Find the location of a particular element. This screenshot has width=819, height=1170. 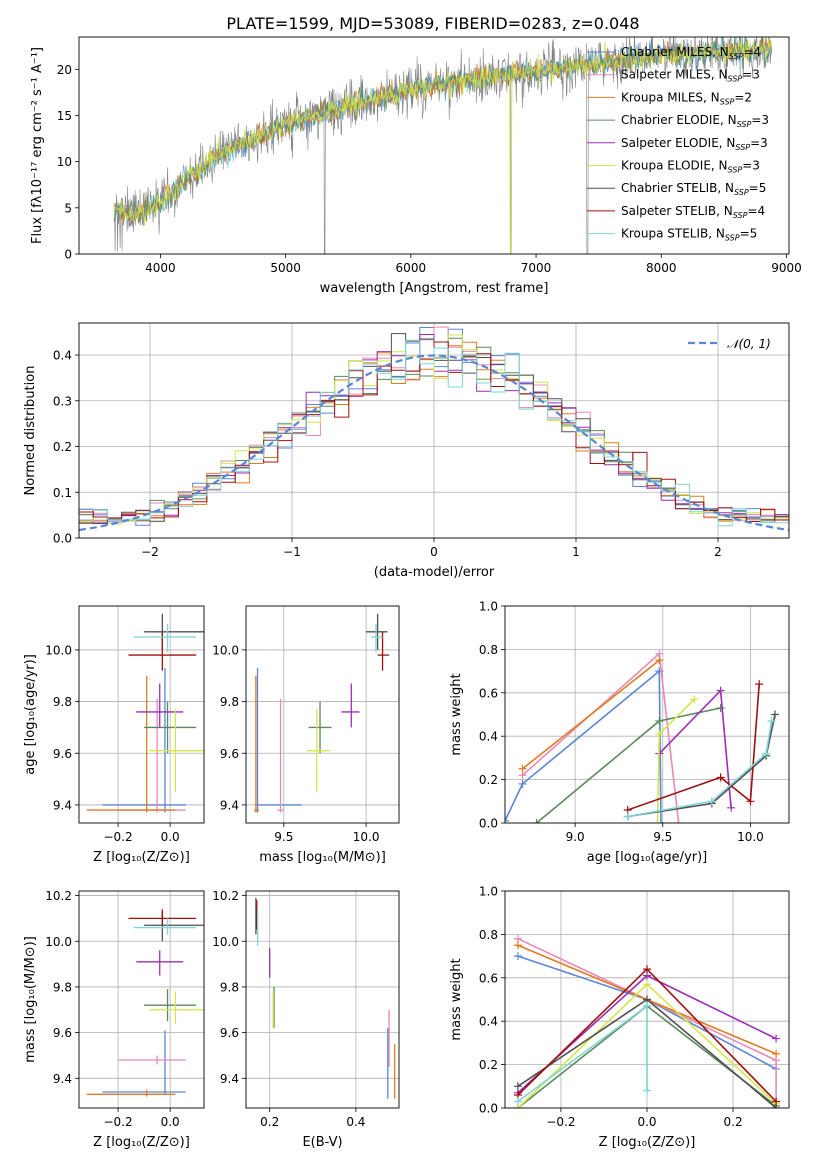

model-spectrum-kroupa_miles is located at coordinates (442, 131).